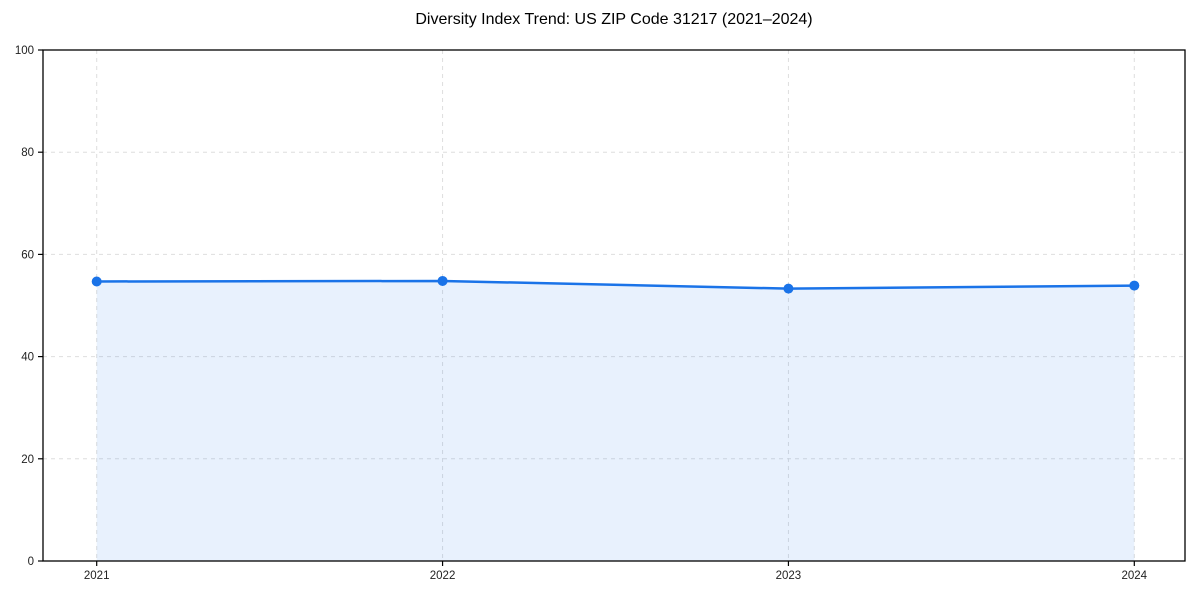  Describe the element at coordinates (97, 576) in the screenshot. I see `x-tick-label: 2021` at that location.